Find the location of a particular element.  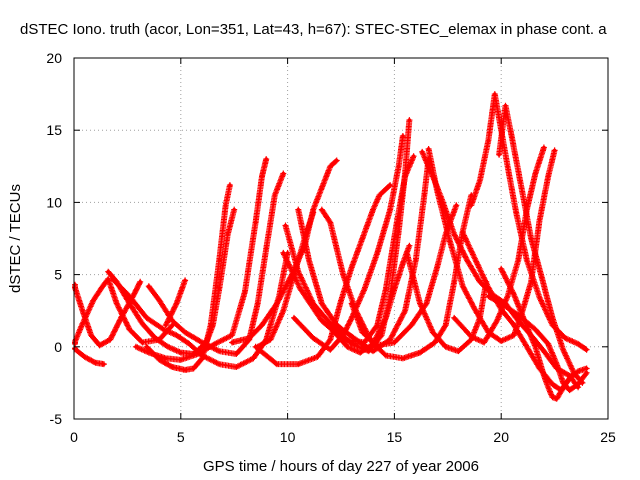

x-tick-label: 15 is located at coordinates (395, 437).